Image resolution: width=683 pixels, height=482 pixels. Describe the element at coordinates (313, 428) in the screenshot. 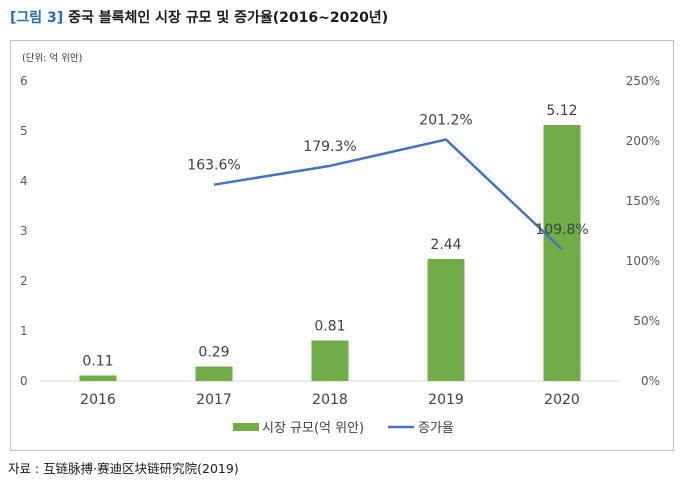

I see `legend-bar-label: 시장 규모(억 위안)` at that location.